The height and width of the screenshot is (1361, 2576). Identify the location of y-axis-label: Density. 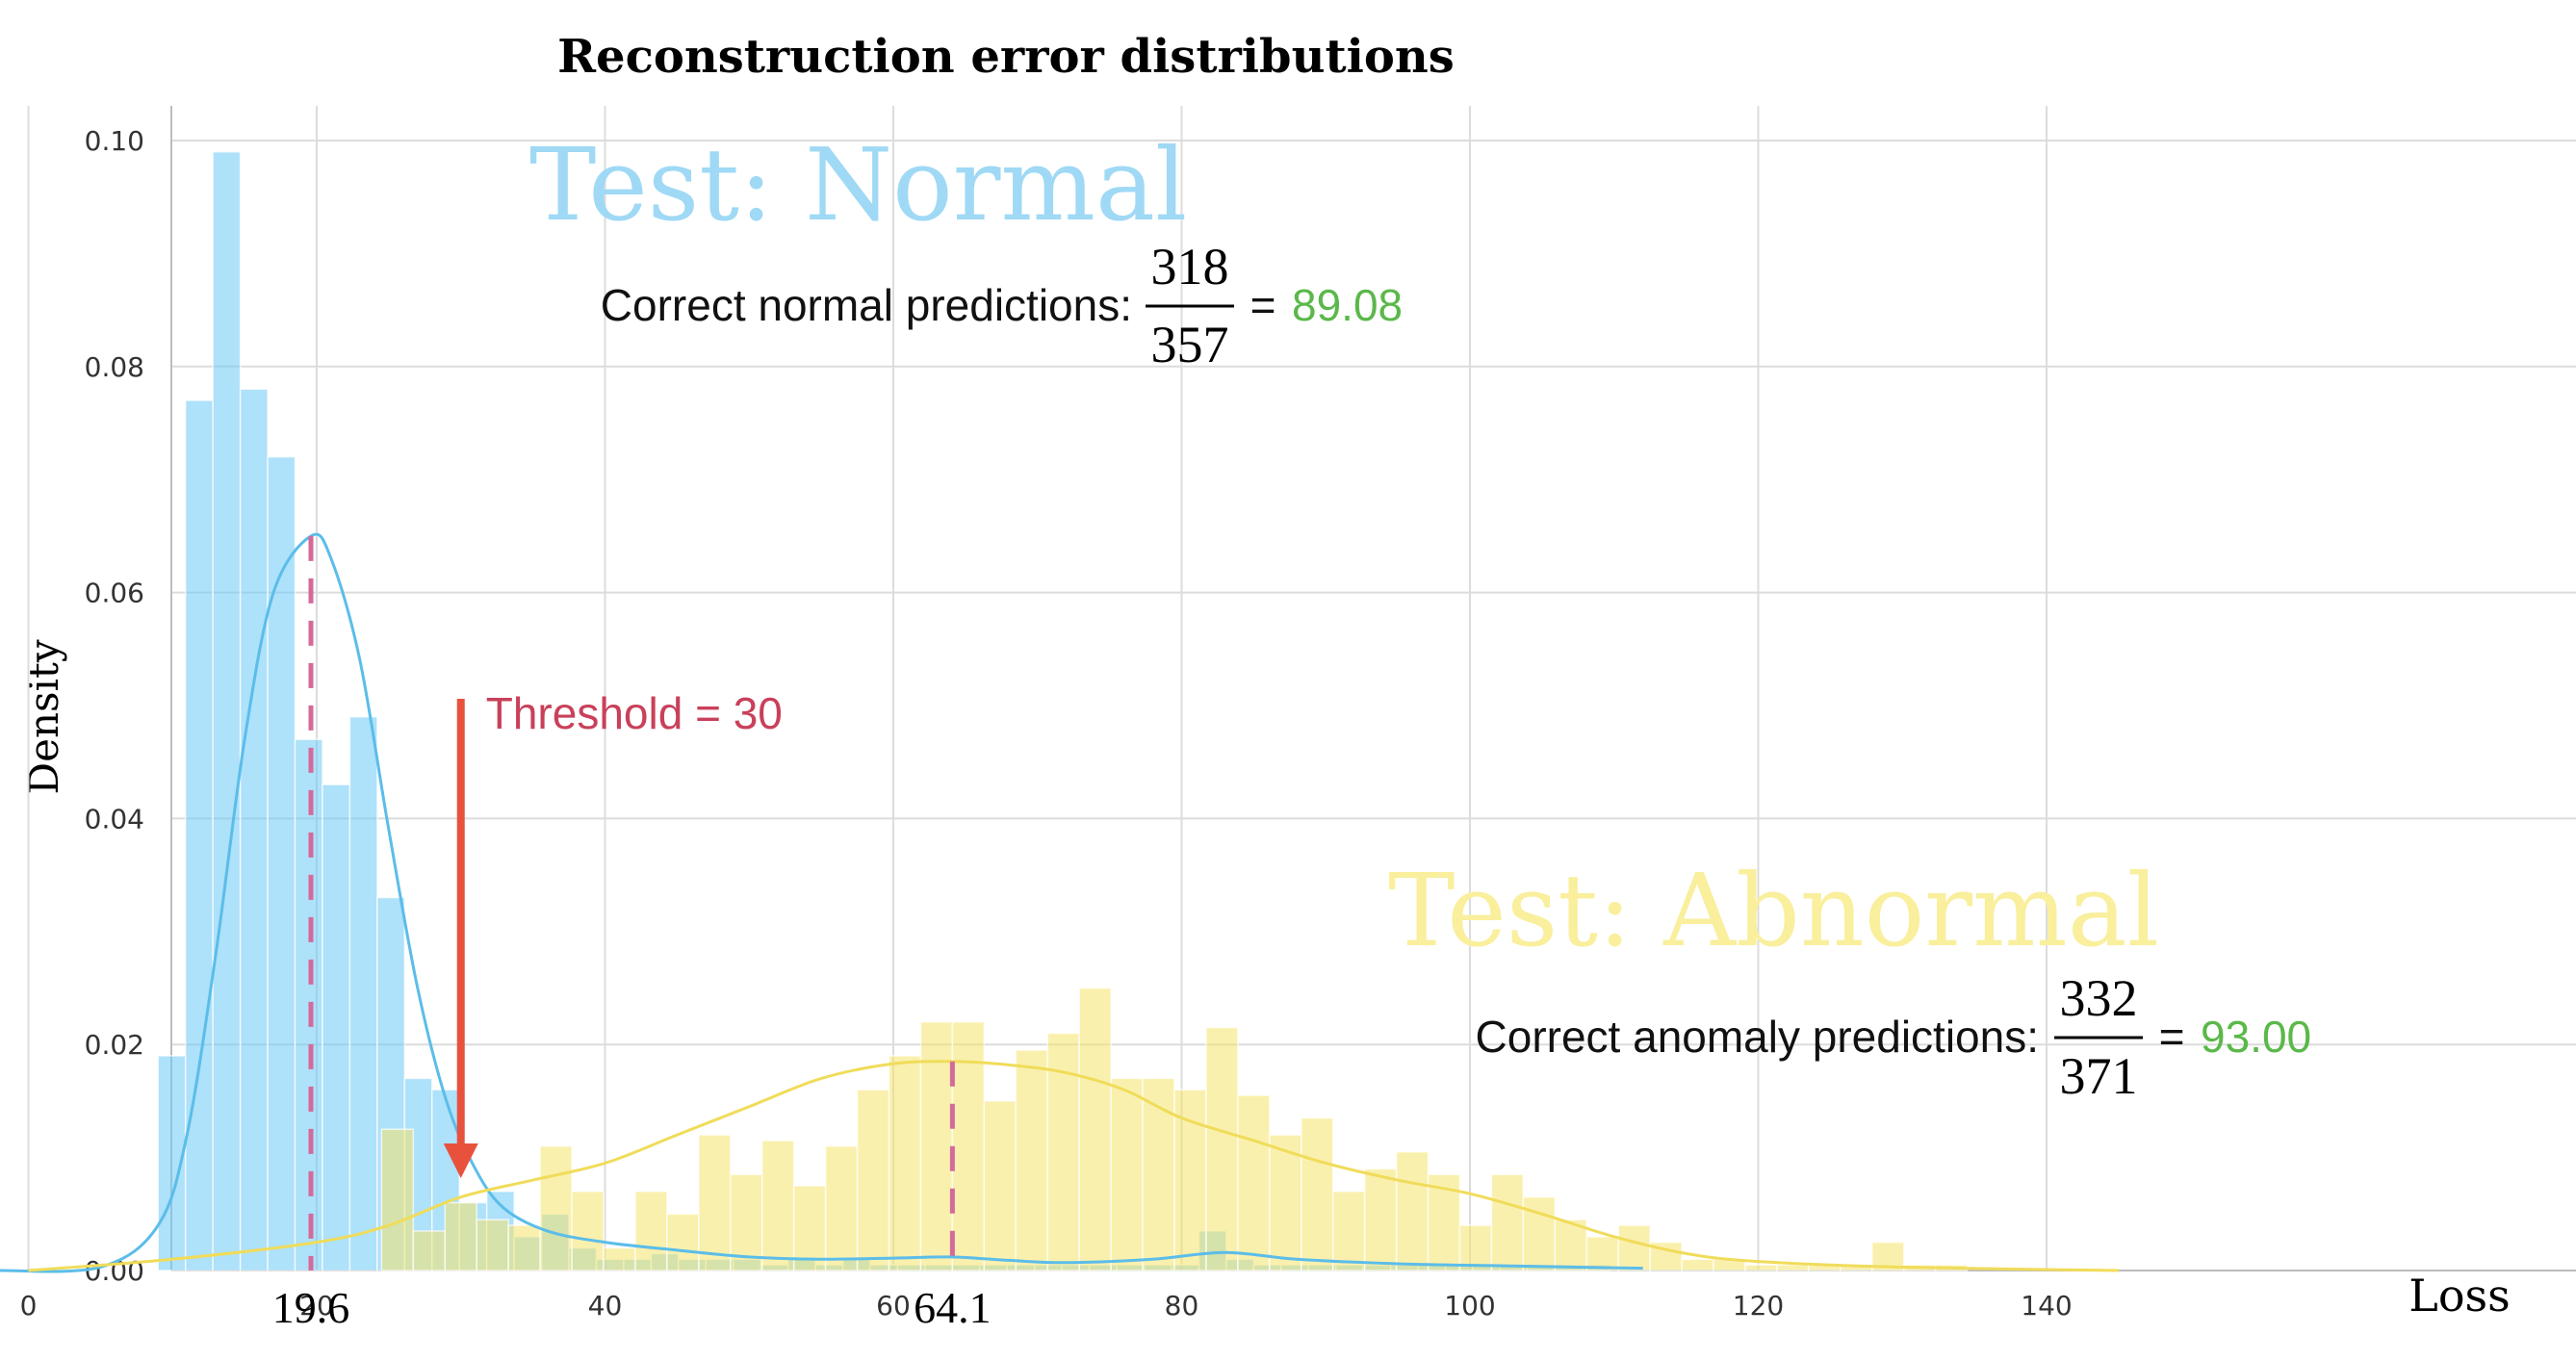
(43, 716).